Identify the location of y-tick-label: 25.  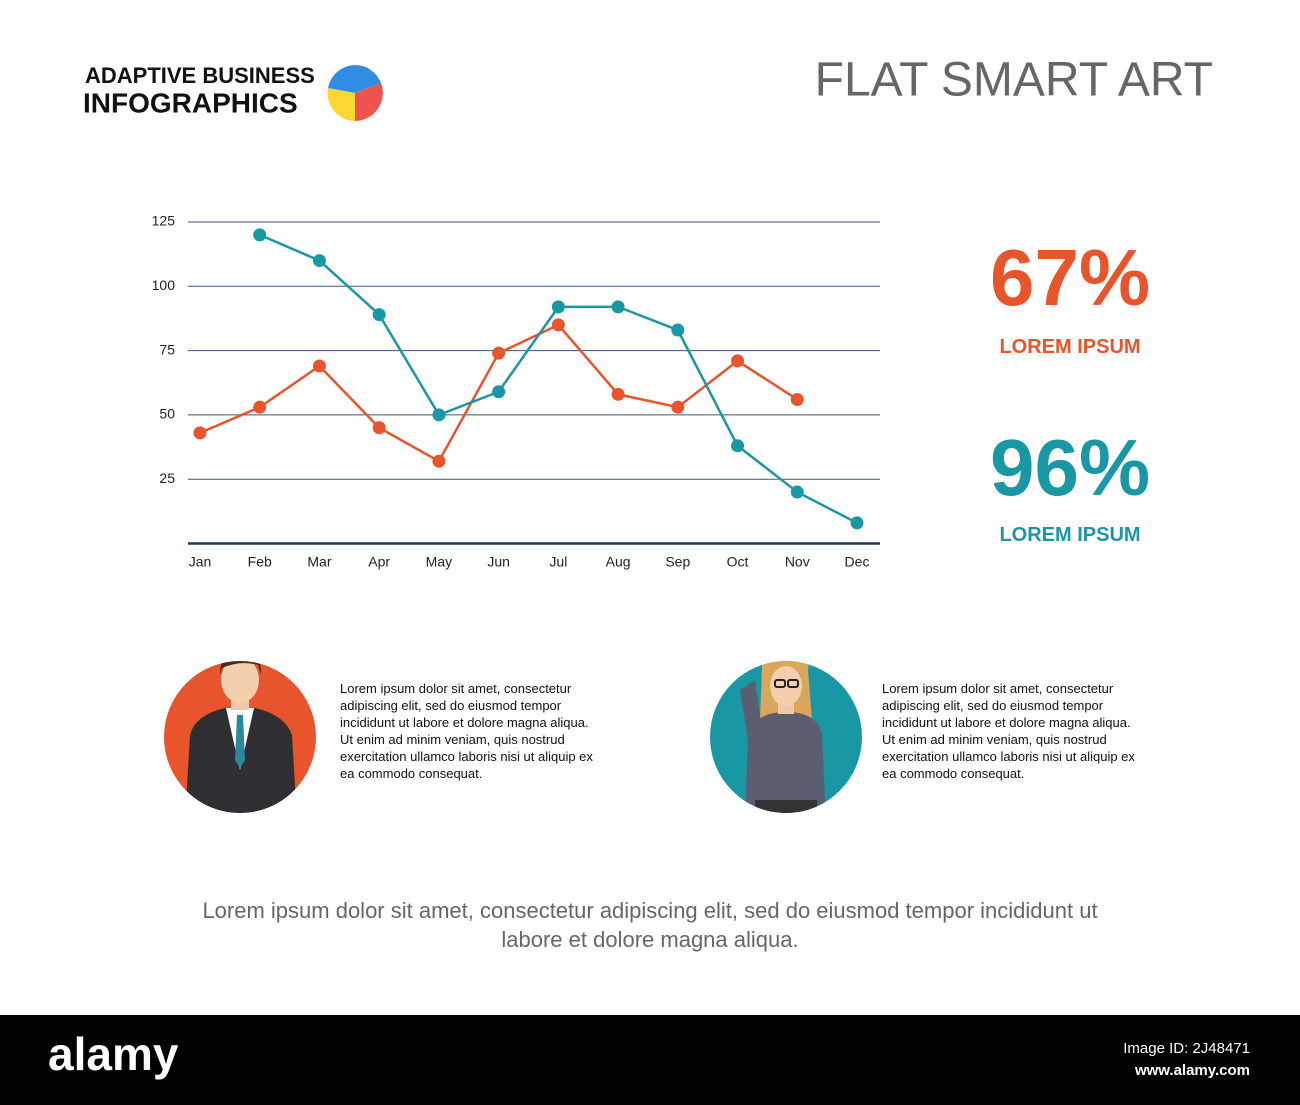
(167, 478).